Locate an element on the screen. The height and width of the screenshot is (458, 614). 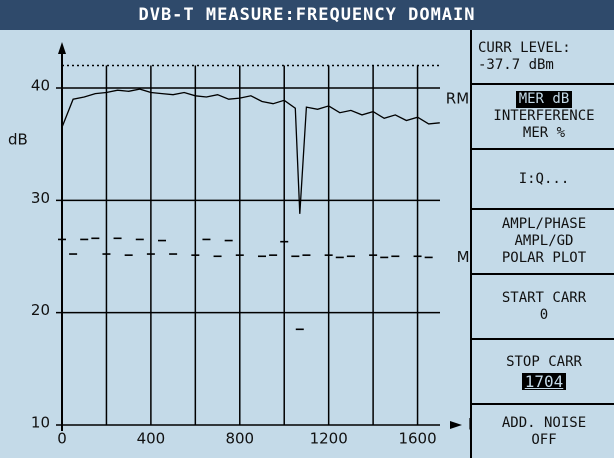
x-tick-label: 800 is located at coordinates (239, 439).